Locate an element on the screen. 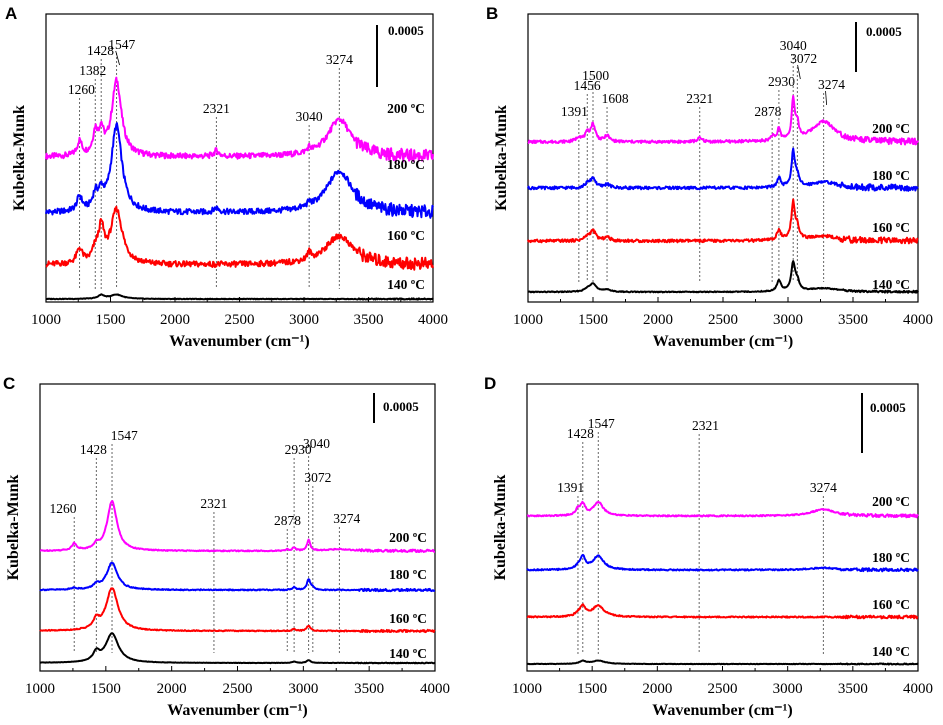 This screenshot has width=943, height=725. peak-label: 1608 is located at coordinates (615, 98).